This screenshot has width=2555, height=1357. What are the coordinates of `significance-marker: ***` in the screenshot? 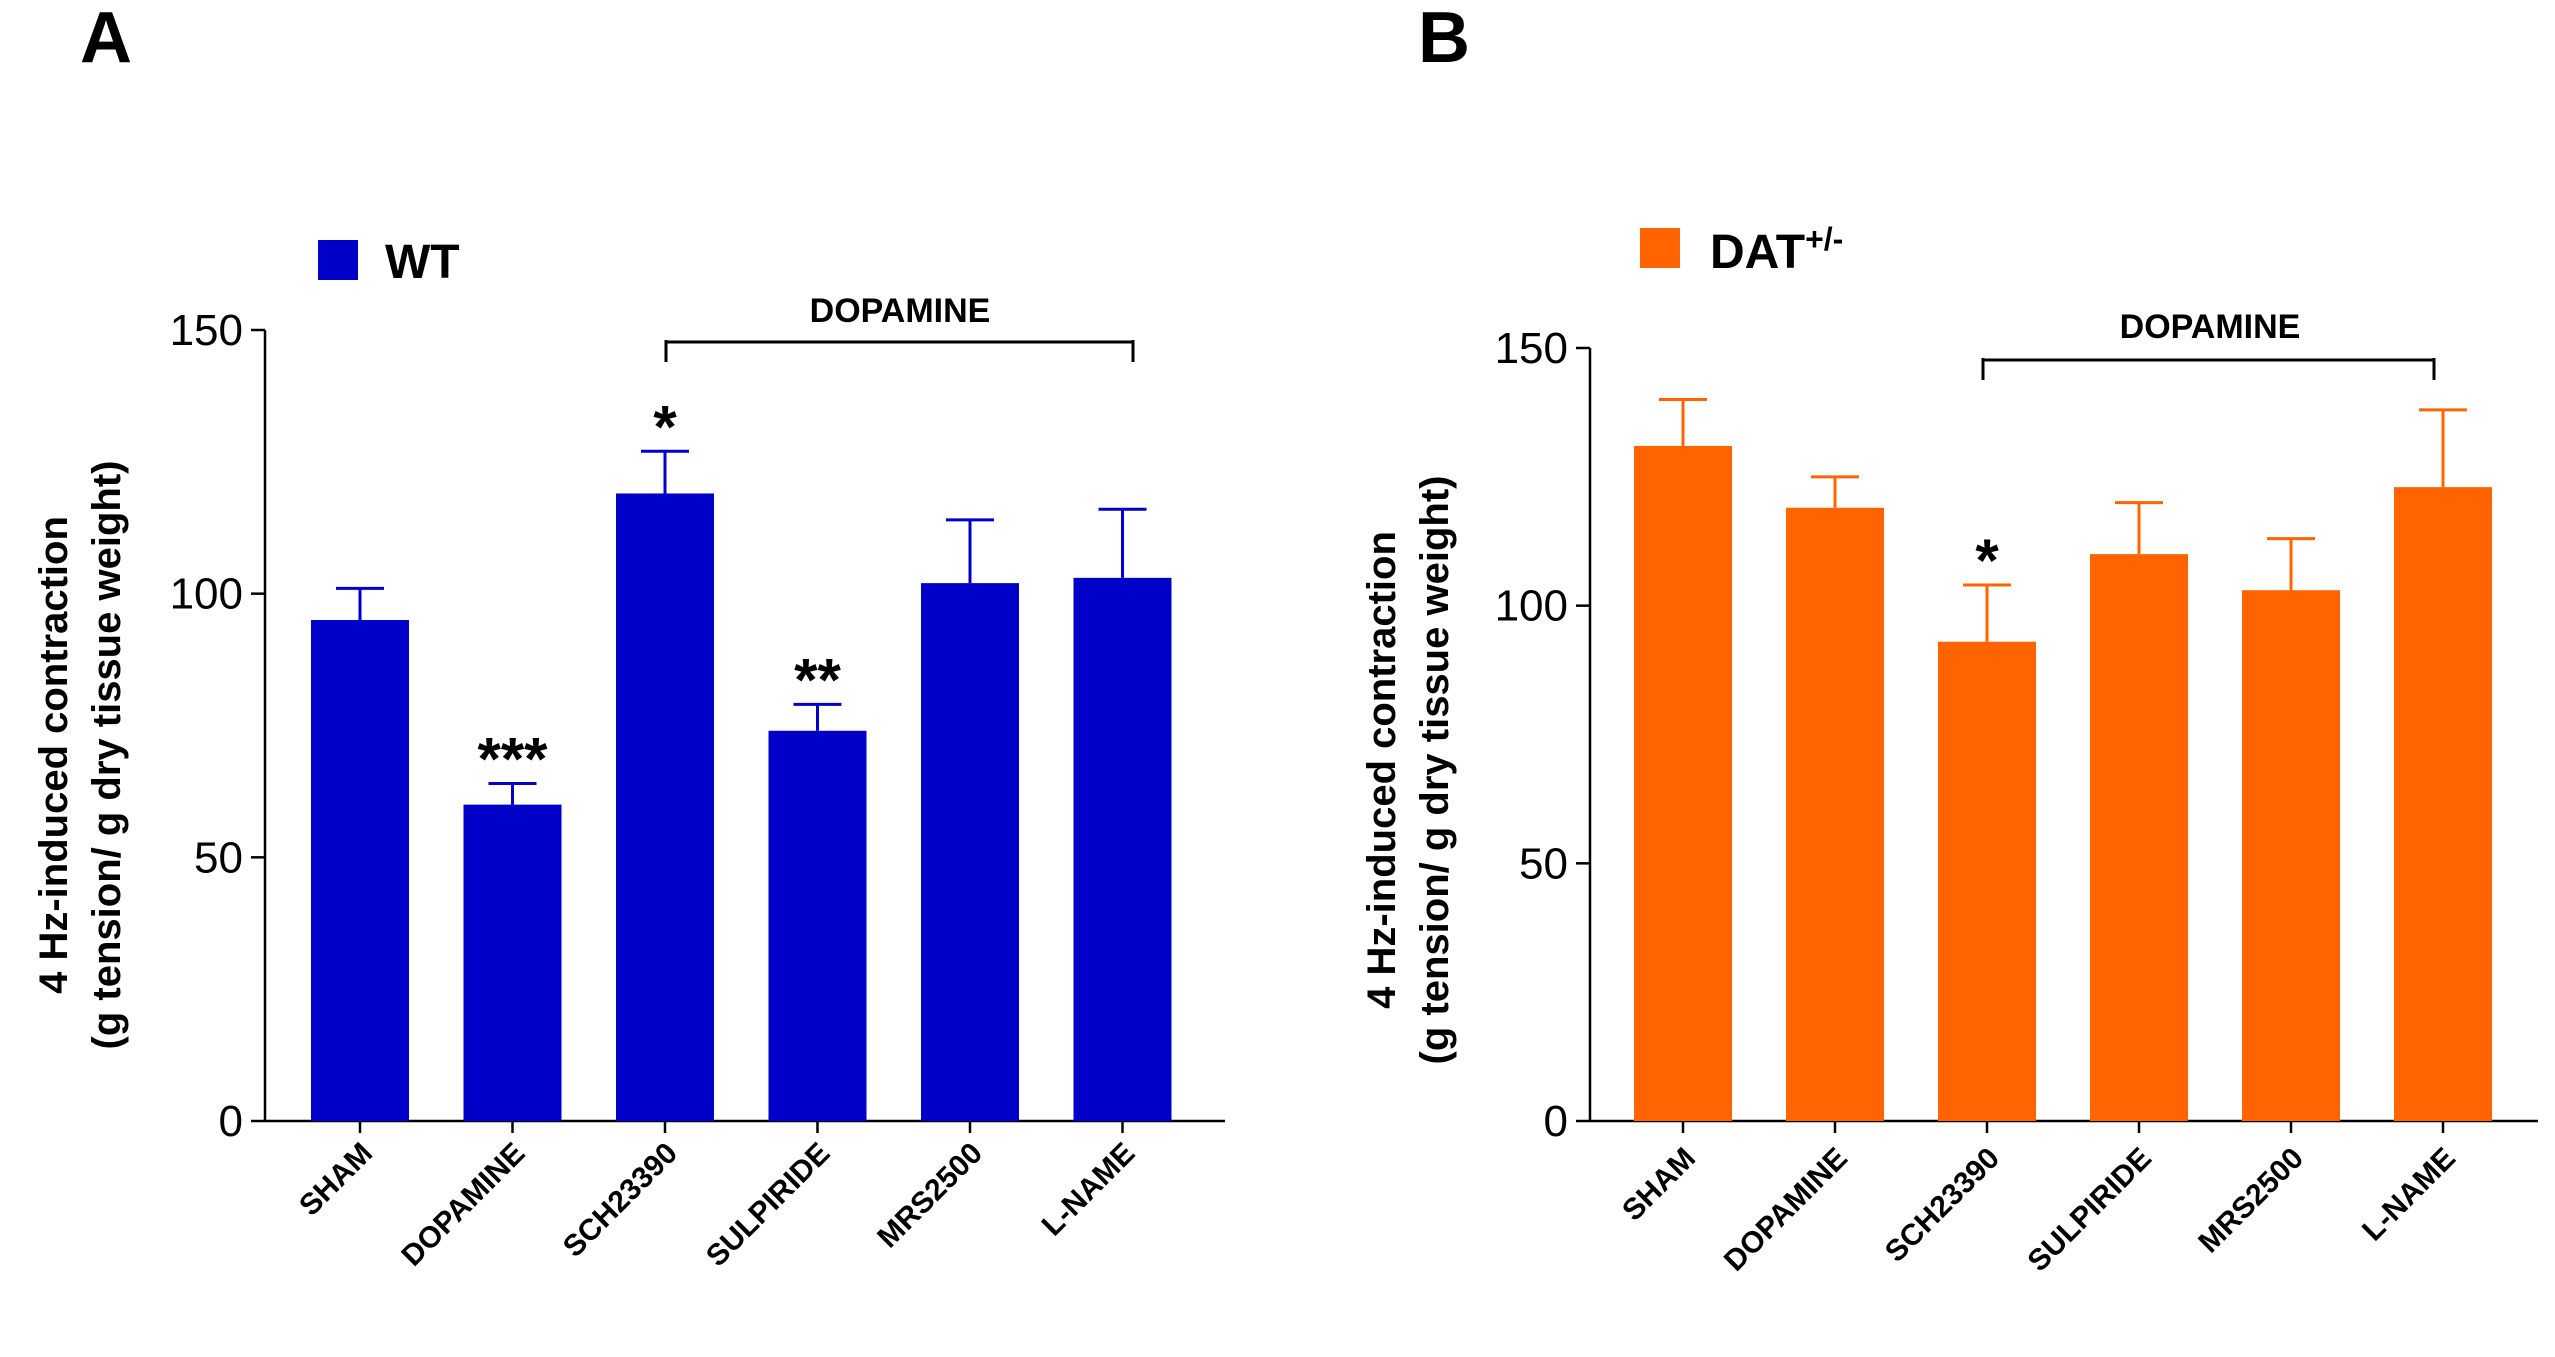 It's located at (512, 759).